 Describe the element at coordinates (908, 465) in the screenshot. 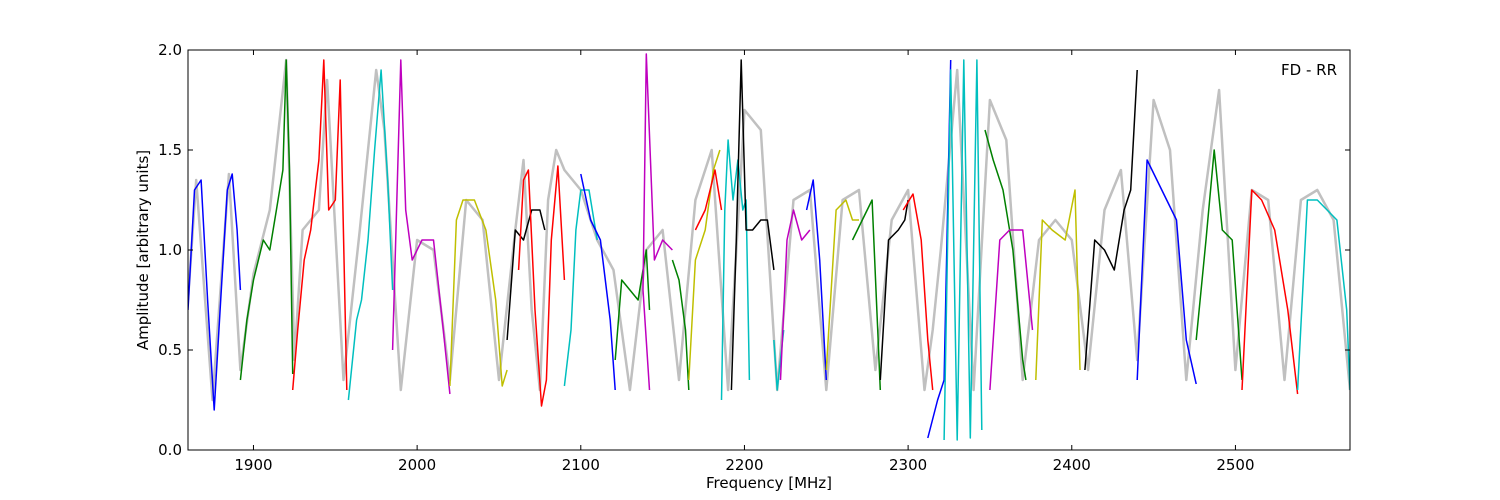

I see `x-tick-label: 2300` at that location.